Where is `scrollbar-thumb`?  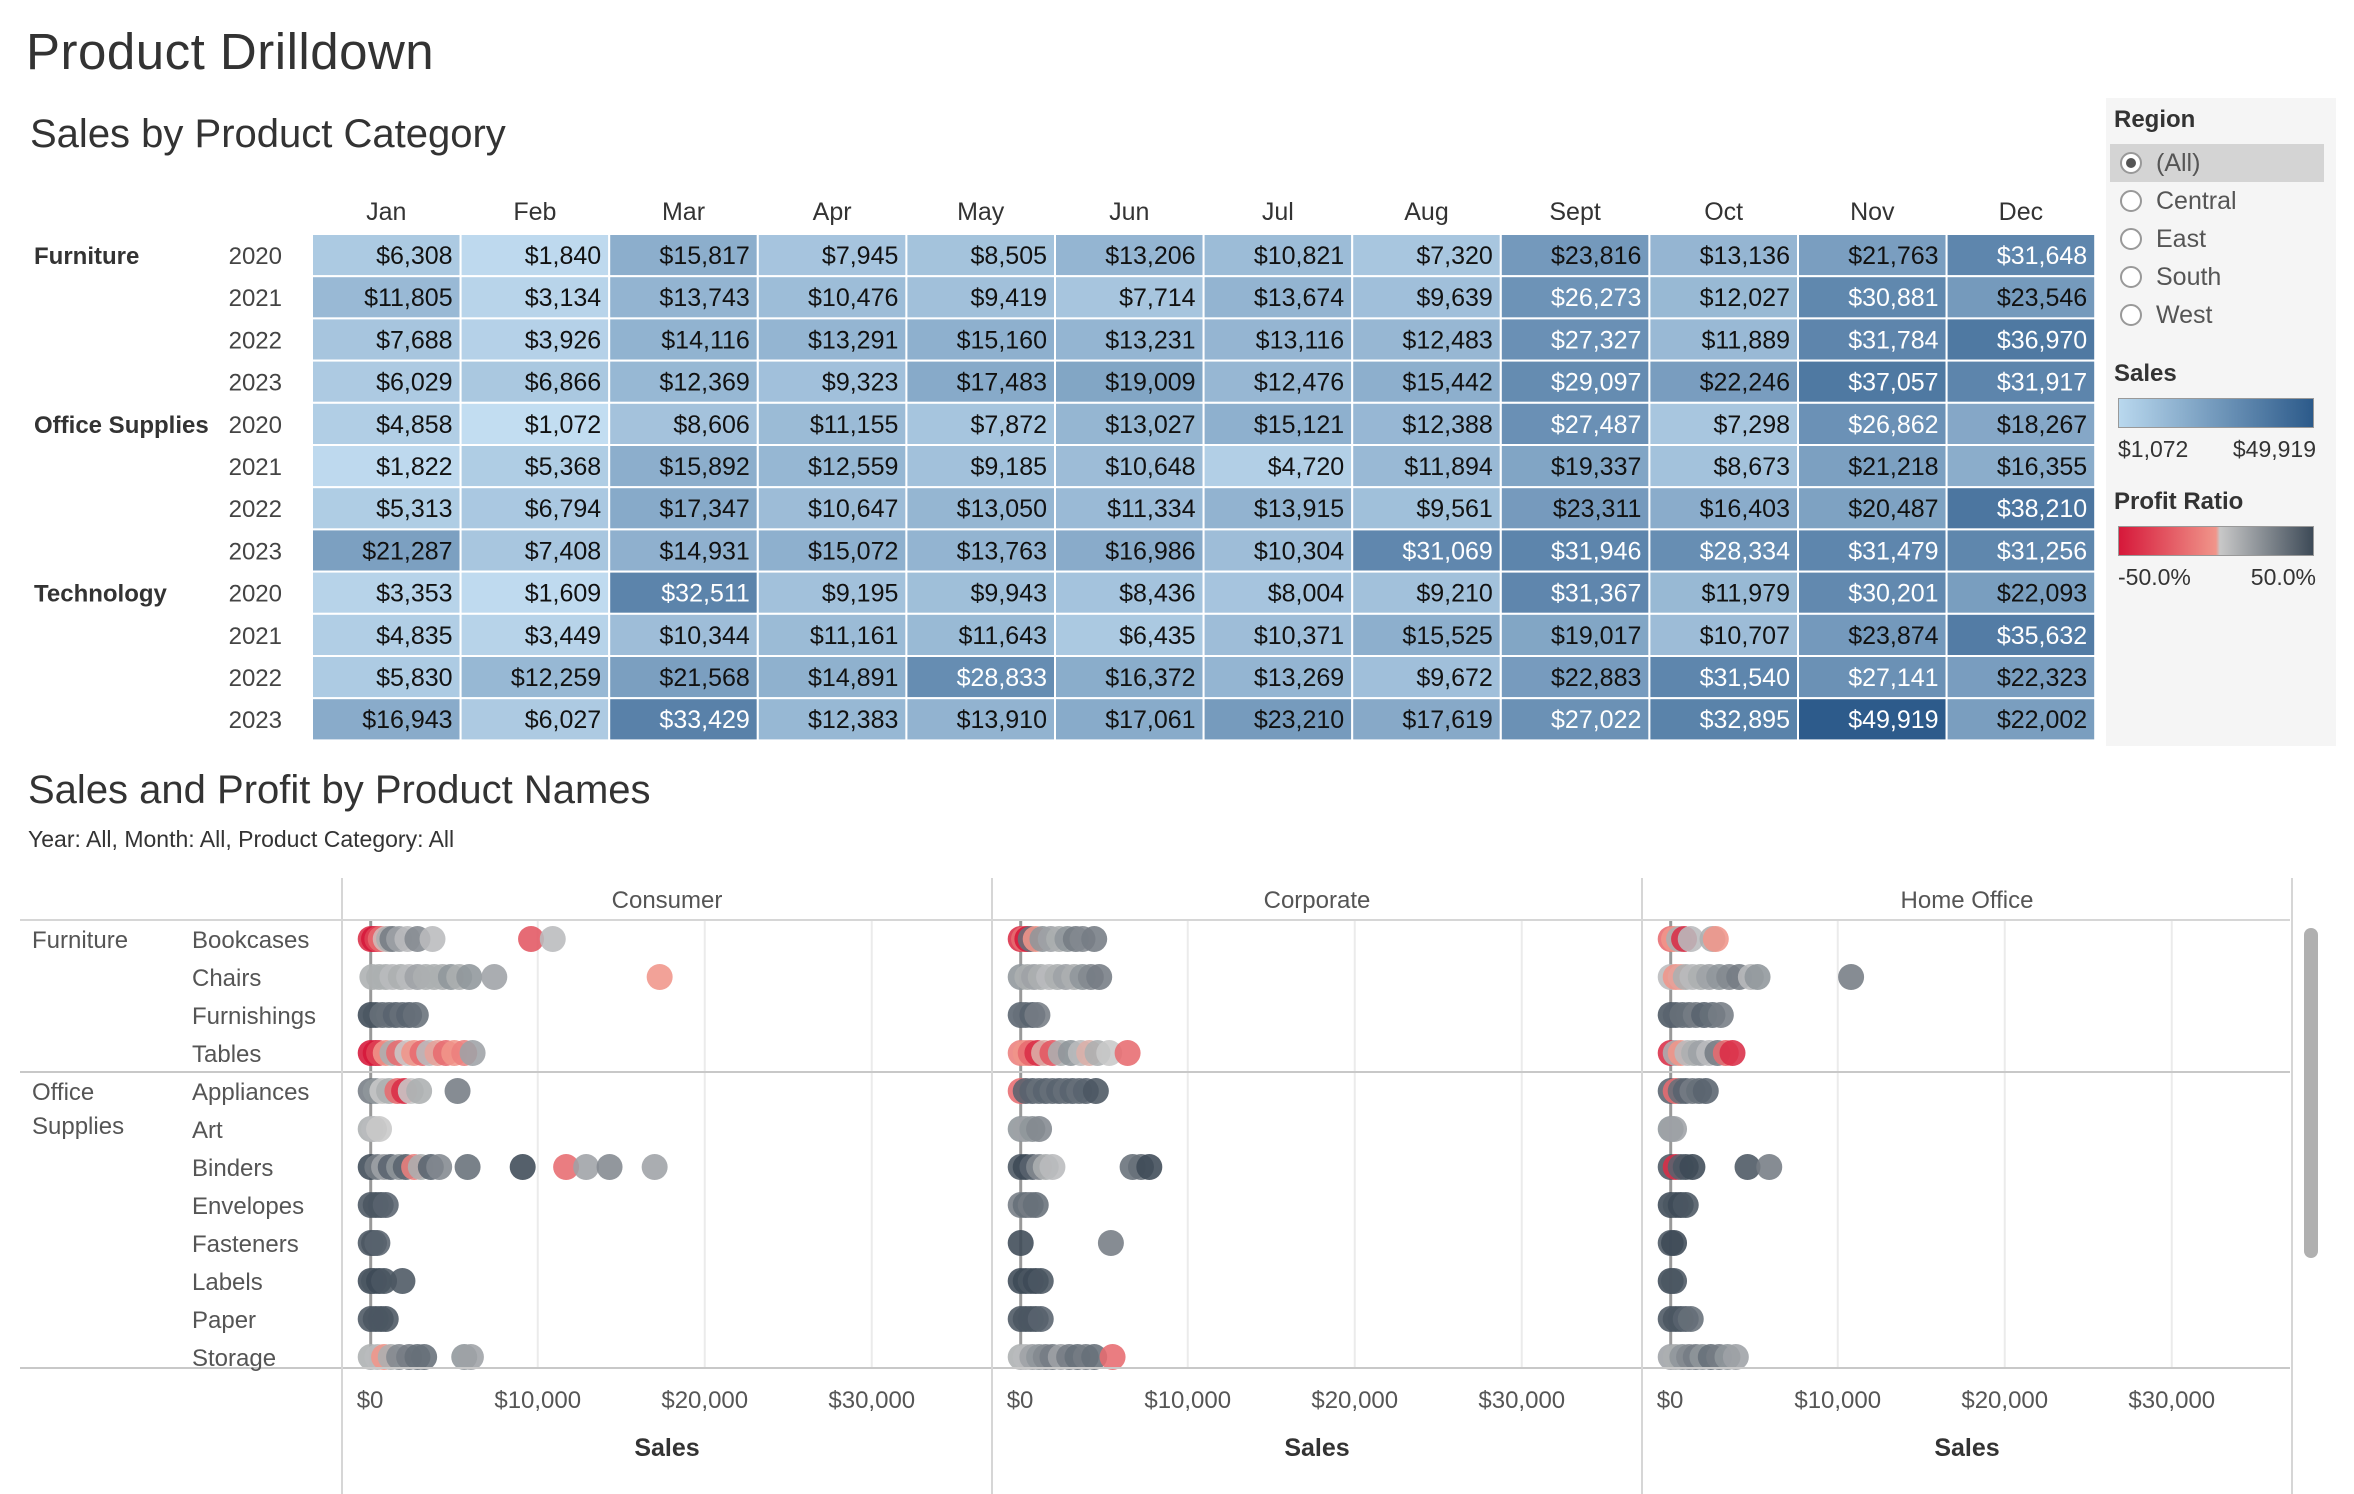 scrollbar-thumb is located at coordinates (2311, 1093).